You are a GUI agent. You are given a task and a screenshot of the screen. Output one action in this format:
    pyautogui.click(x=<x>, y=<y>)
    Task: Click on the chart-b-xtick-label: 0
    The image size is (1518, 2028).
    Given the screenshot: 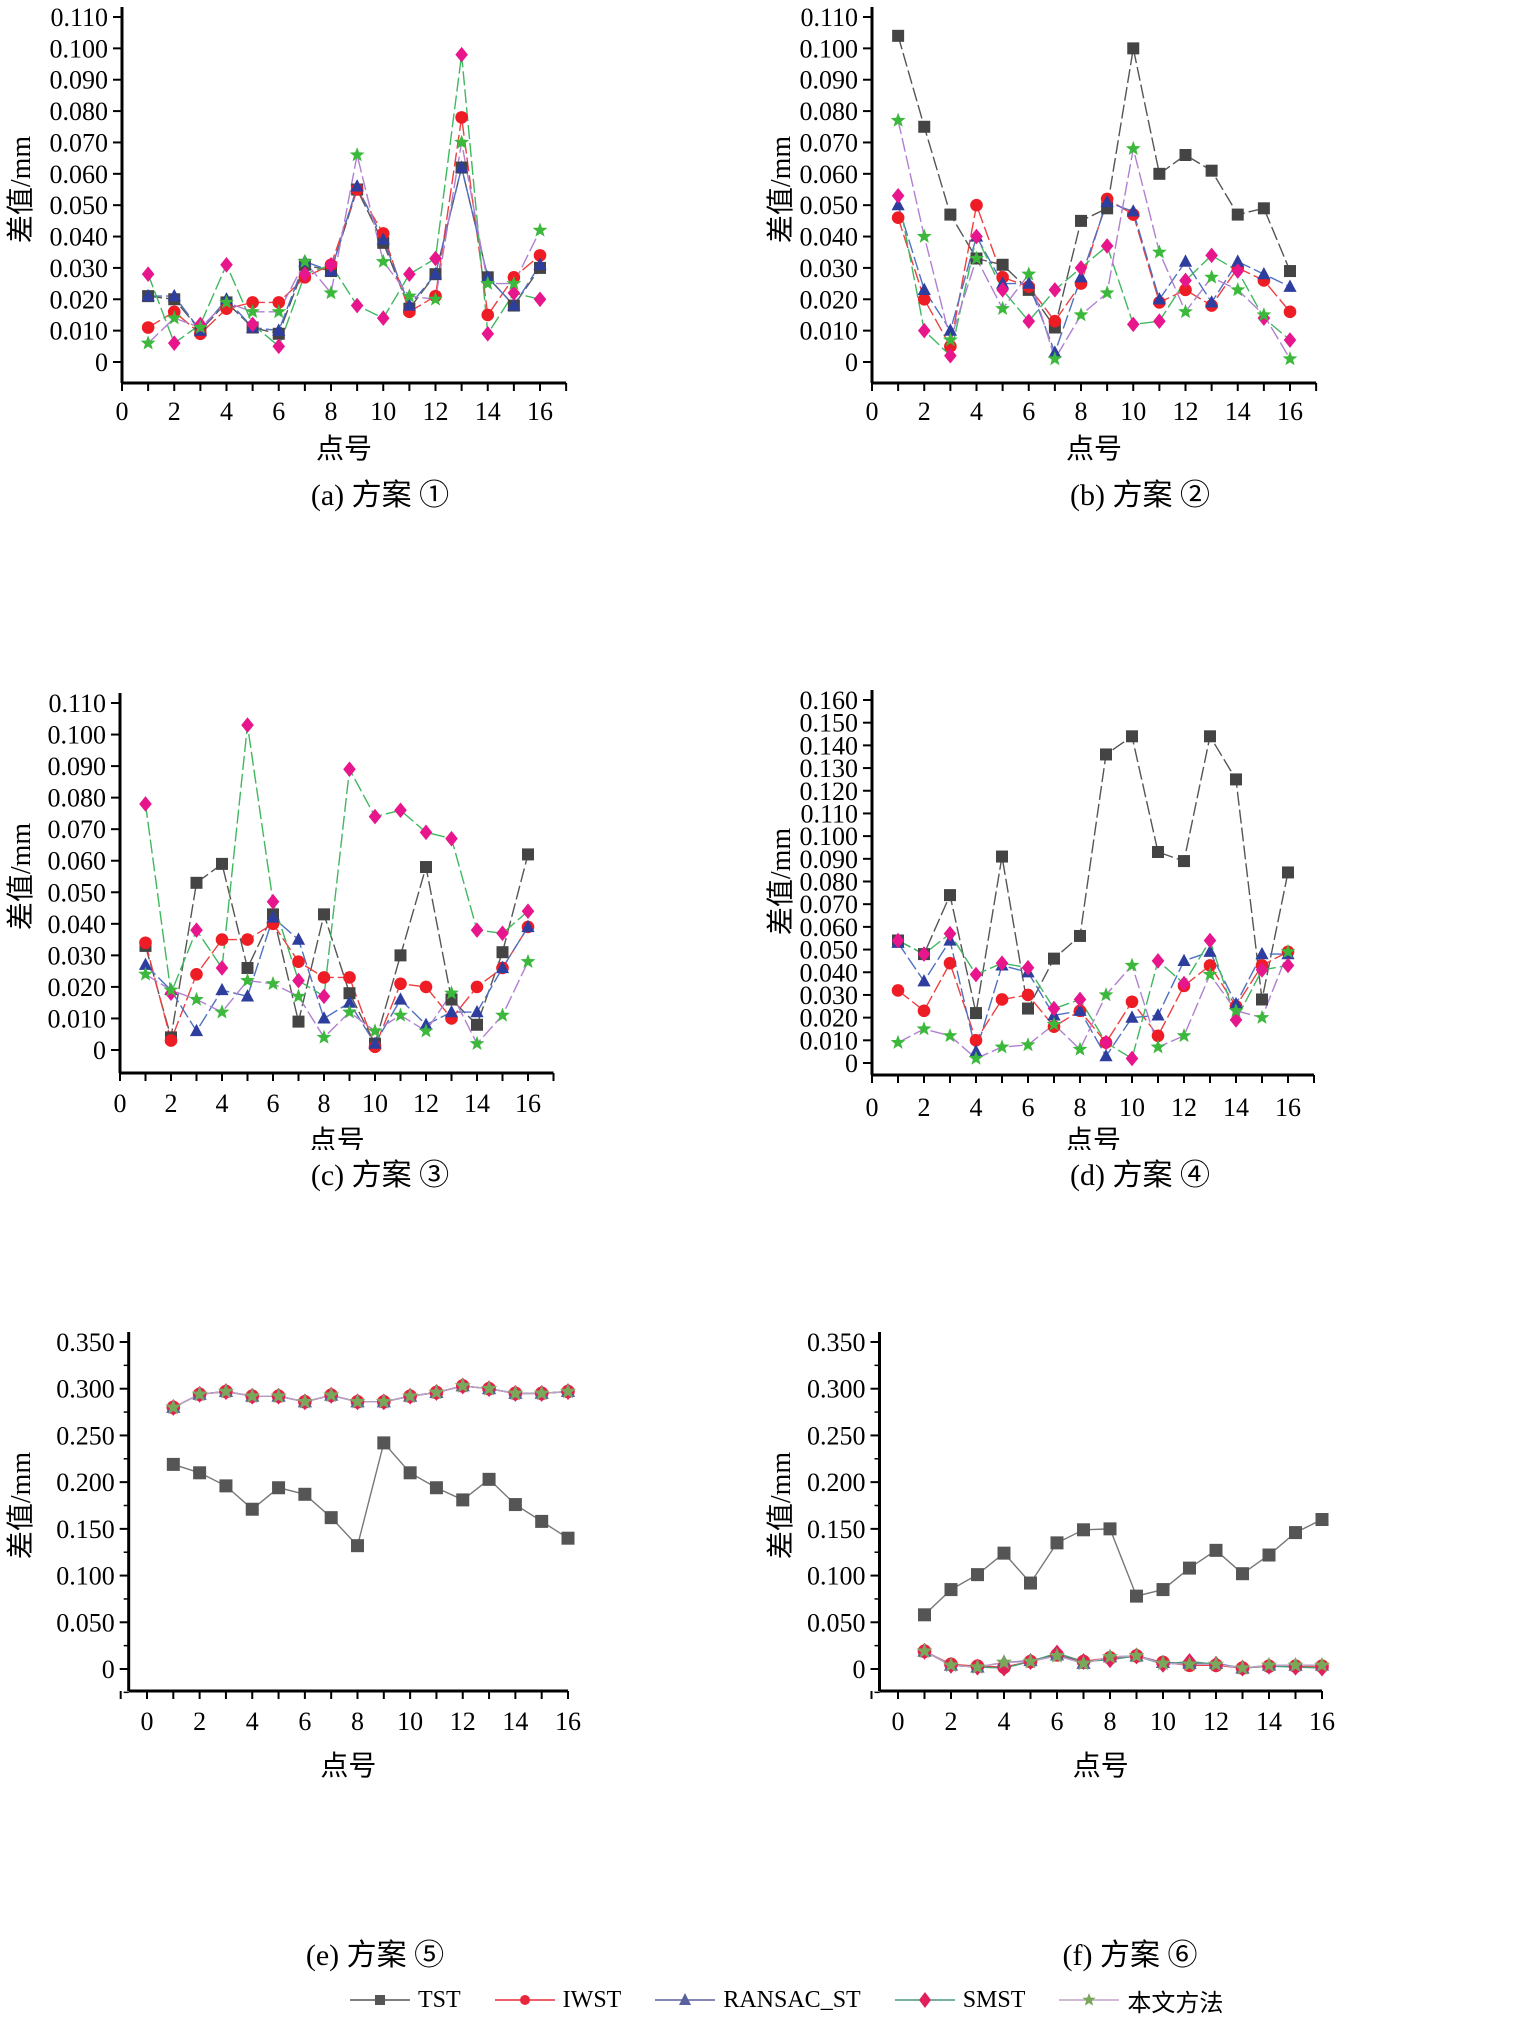 What is the action you would take?
    pyautogui.click(x=872, y=411)
    